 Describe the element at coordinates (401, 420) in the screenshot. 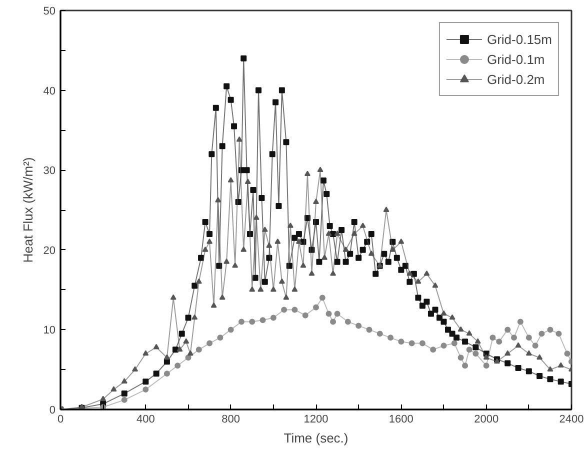

I see `x-tick-label: 1600` at that location.